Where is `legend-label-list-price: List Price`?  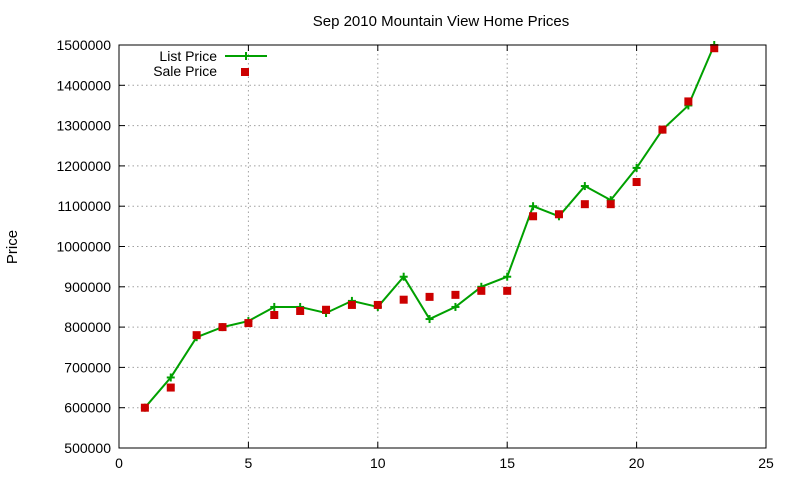 legend-label-list-price: List Price is located at coordinates (188, 56).